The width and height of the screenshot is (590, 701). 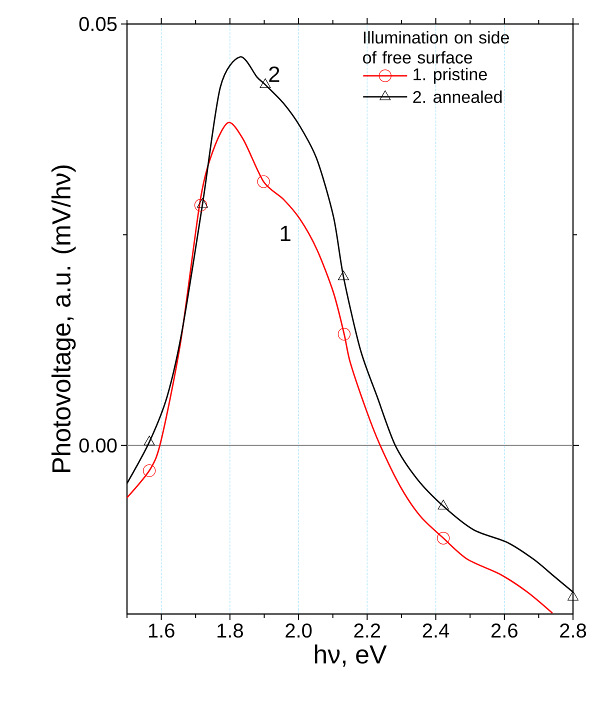 What do you see at coordinates (450, 76) in the screenshot?
I see `legend-label: 1. pristine` at bounding box center [450, 76].